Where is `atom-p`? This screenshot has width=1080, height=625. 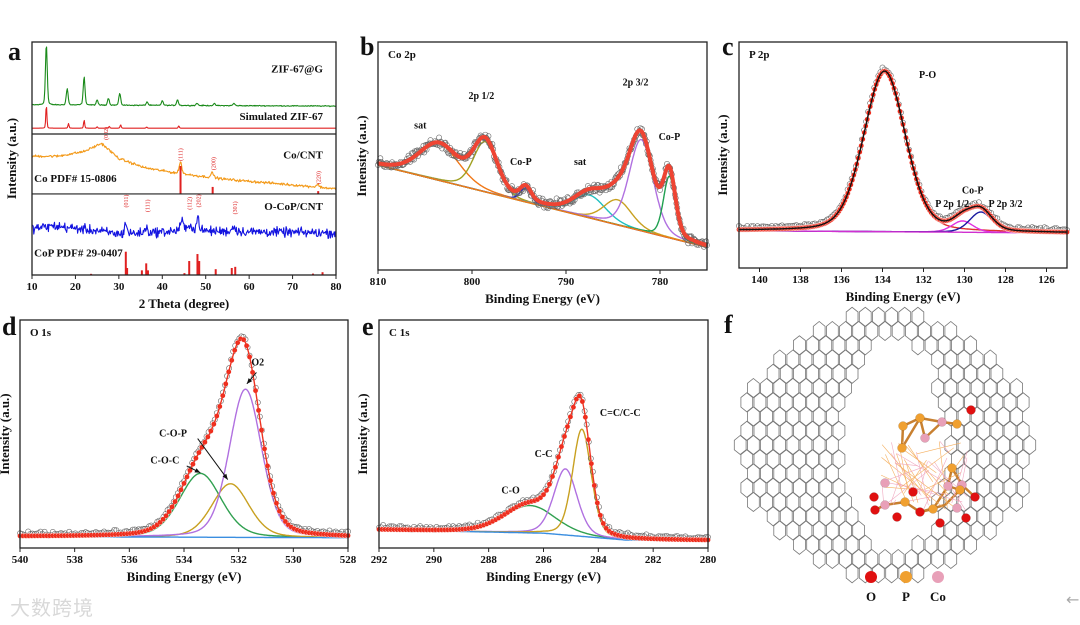 atom-p is located at coordinates (952, 468).